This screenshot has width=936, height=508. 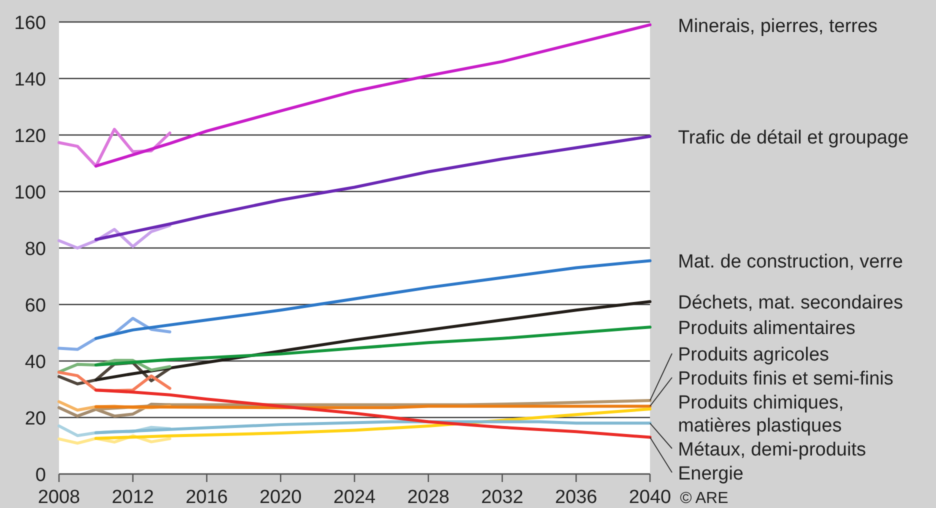 I want to click on series-label: Métaux, demi-produits, so click(x=772, y=450).